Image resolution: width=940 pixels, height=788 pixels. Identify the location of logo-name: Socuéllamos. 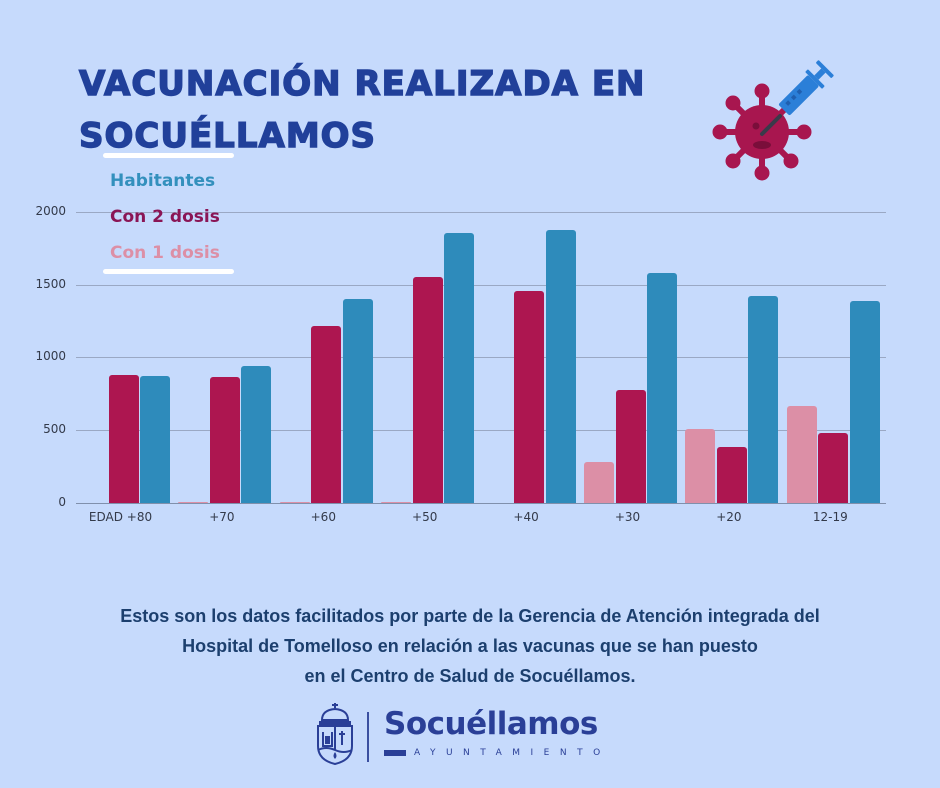
(491, 724).